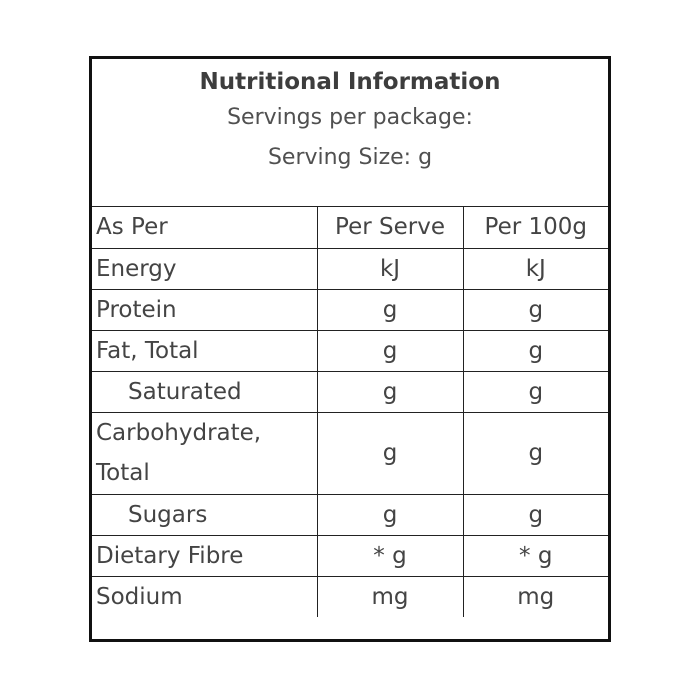 The image size is (700, 700). Describe the element at coordinates (535, 555) in the screenshot. I see `per-100g-value: * g` at that location.